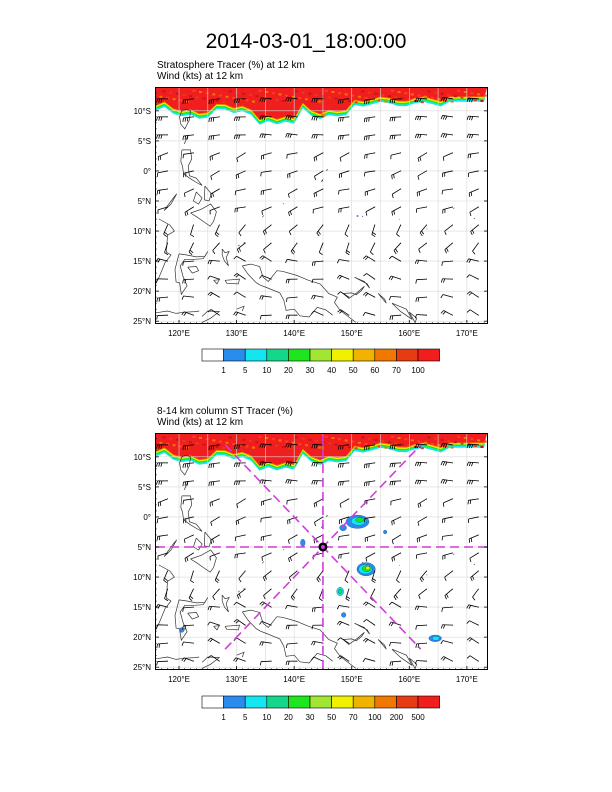 This screenshot has height=792, width=612. I want to click on colorbar-label: 1, so click(223, 370).